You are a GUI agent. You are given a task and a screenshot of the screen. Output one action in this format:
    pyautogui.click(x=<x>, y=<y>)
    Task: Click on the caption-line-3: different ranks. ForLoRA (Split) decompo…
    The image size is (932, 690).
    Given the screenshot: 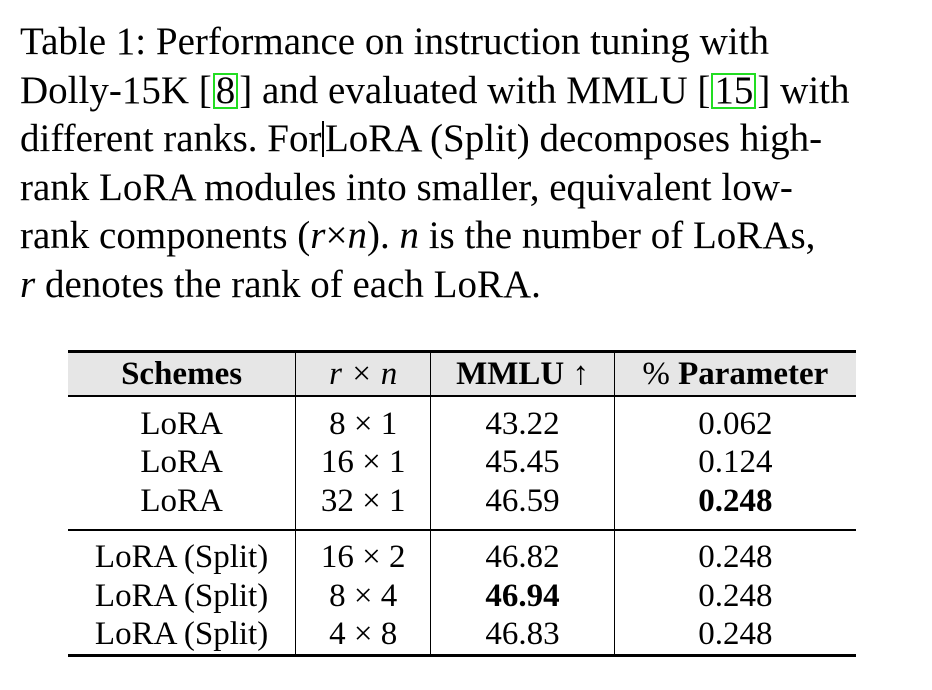 What is the action you would take?
    pyautogui.click(x=470, y=139)
    